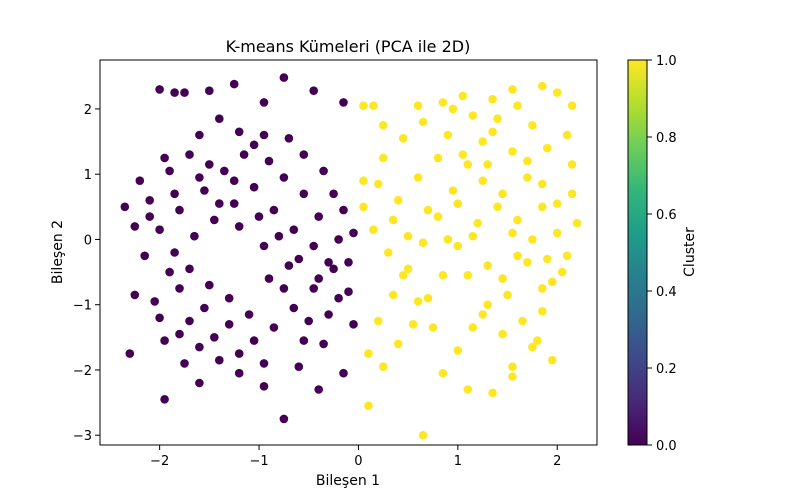  I want to click on x-tick-label: 0, so click(358, 461).